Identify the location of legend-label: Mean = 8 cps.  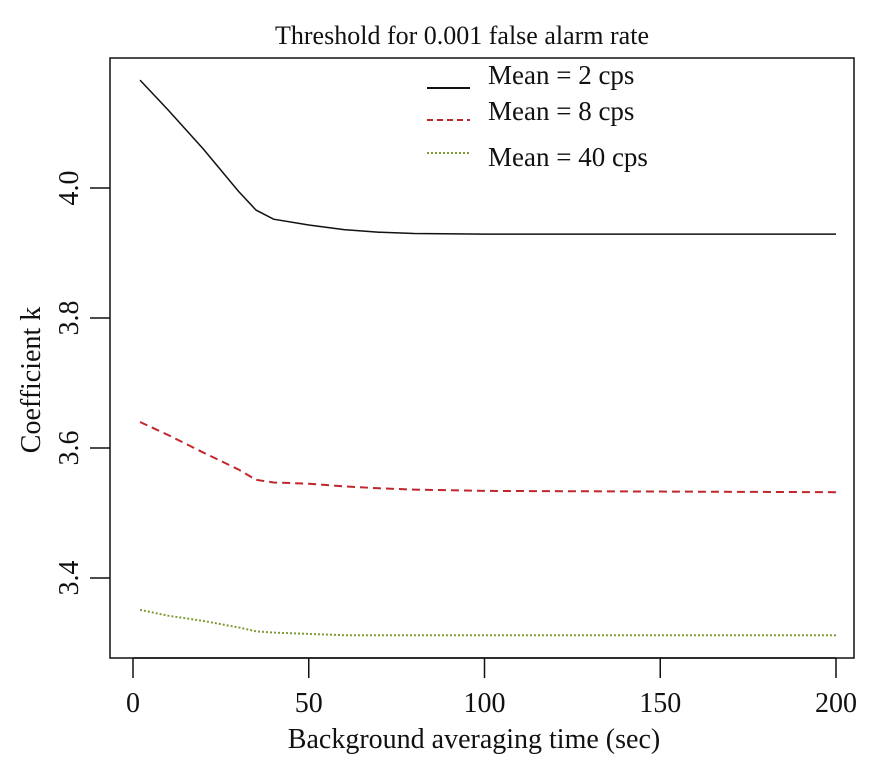
(561, 111).